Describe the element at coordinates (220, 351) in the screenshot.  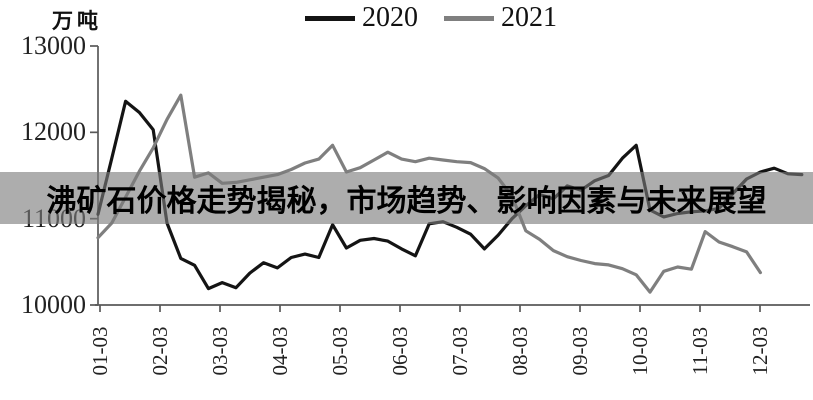
I see `x-tick-label: 03-03` at that location.